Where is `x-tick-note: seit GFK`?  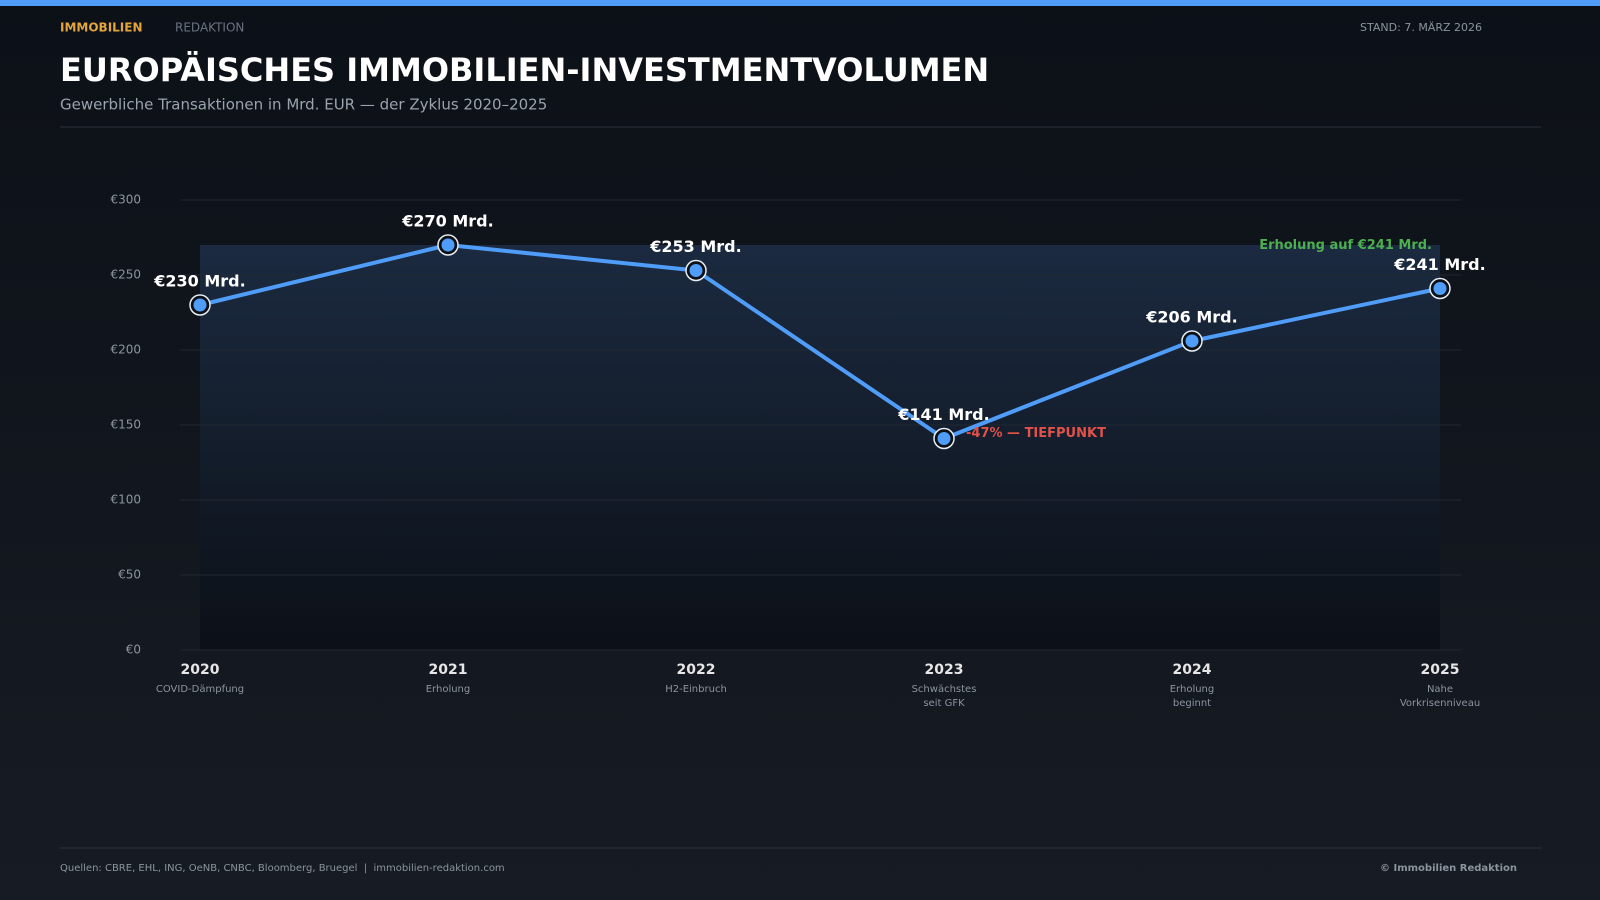 x-tick-note: seit GFK is located at coordinates (944, 703).